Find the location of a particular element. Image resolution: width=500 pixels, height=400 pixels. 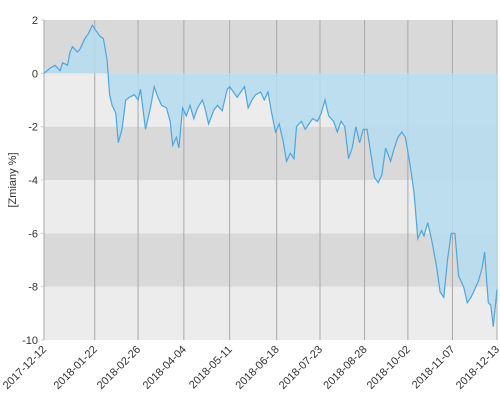

y-tick-label: 2 is located at coordinates (35, 21).